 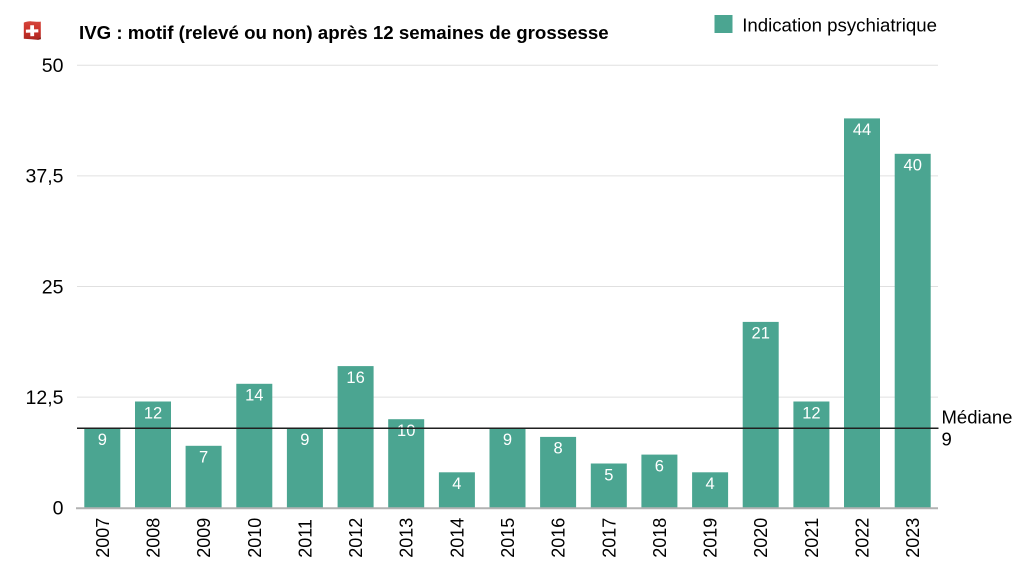 I want to click on svg-text: 44, so click(x=862, y=130).